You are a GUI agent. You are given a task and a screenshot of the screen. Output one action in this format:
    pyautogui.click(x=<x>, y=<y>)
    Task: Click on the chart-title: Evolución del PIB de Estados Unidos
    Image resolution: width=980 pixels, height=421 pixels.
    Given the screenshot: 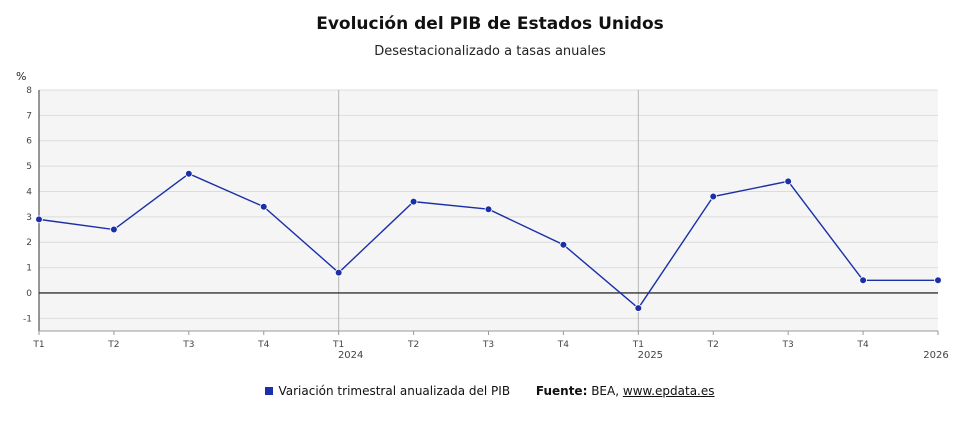 What is the action you would take?
    pyautogui.click(x=490, y=24)
    